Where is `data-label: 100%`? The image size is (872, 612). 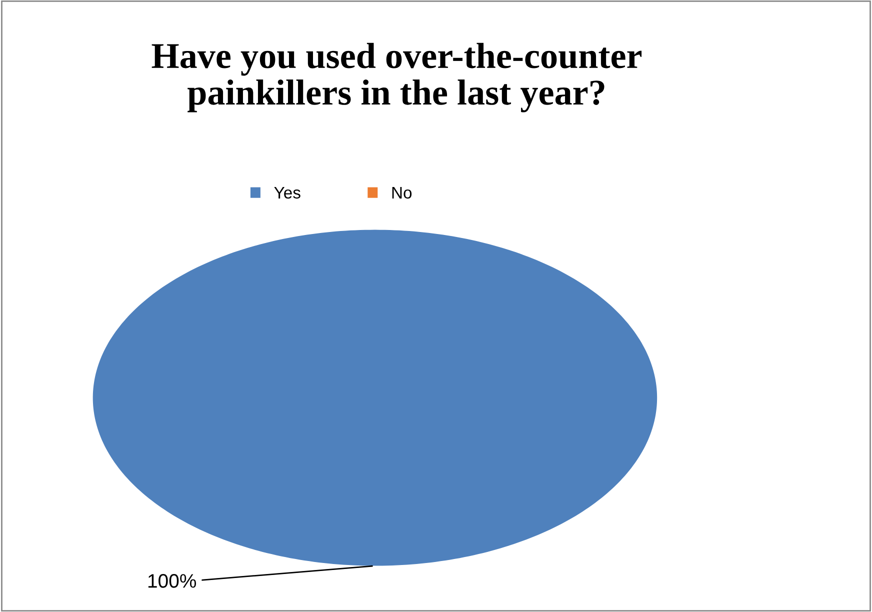
data-label: 100% is located at coordinates (172, 581).